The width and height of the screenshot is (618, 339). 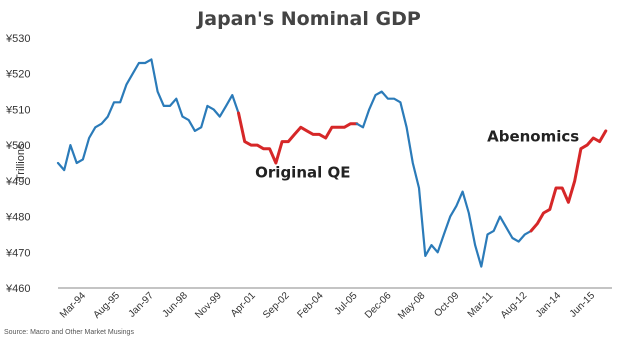 I want to click on y-tick-label: ¥460, so click(x=17, y=289).